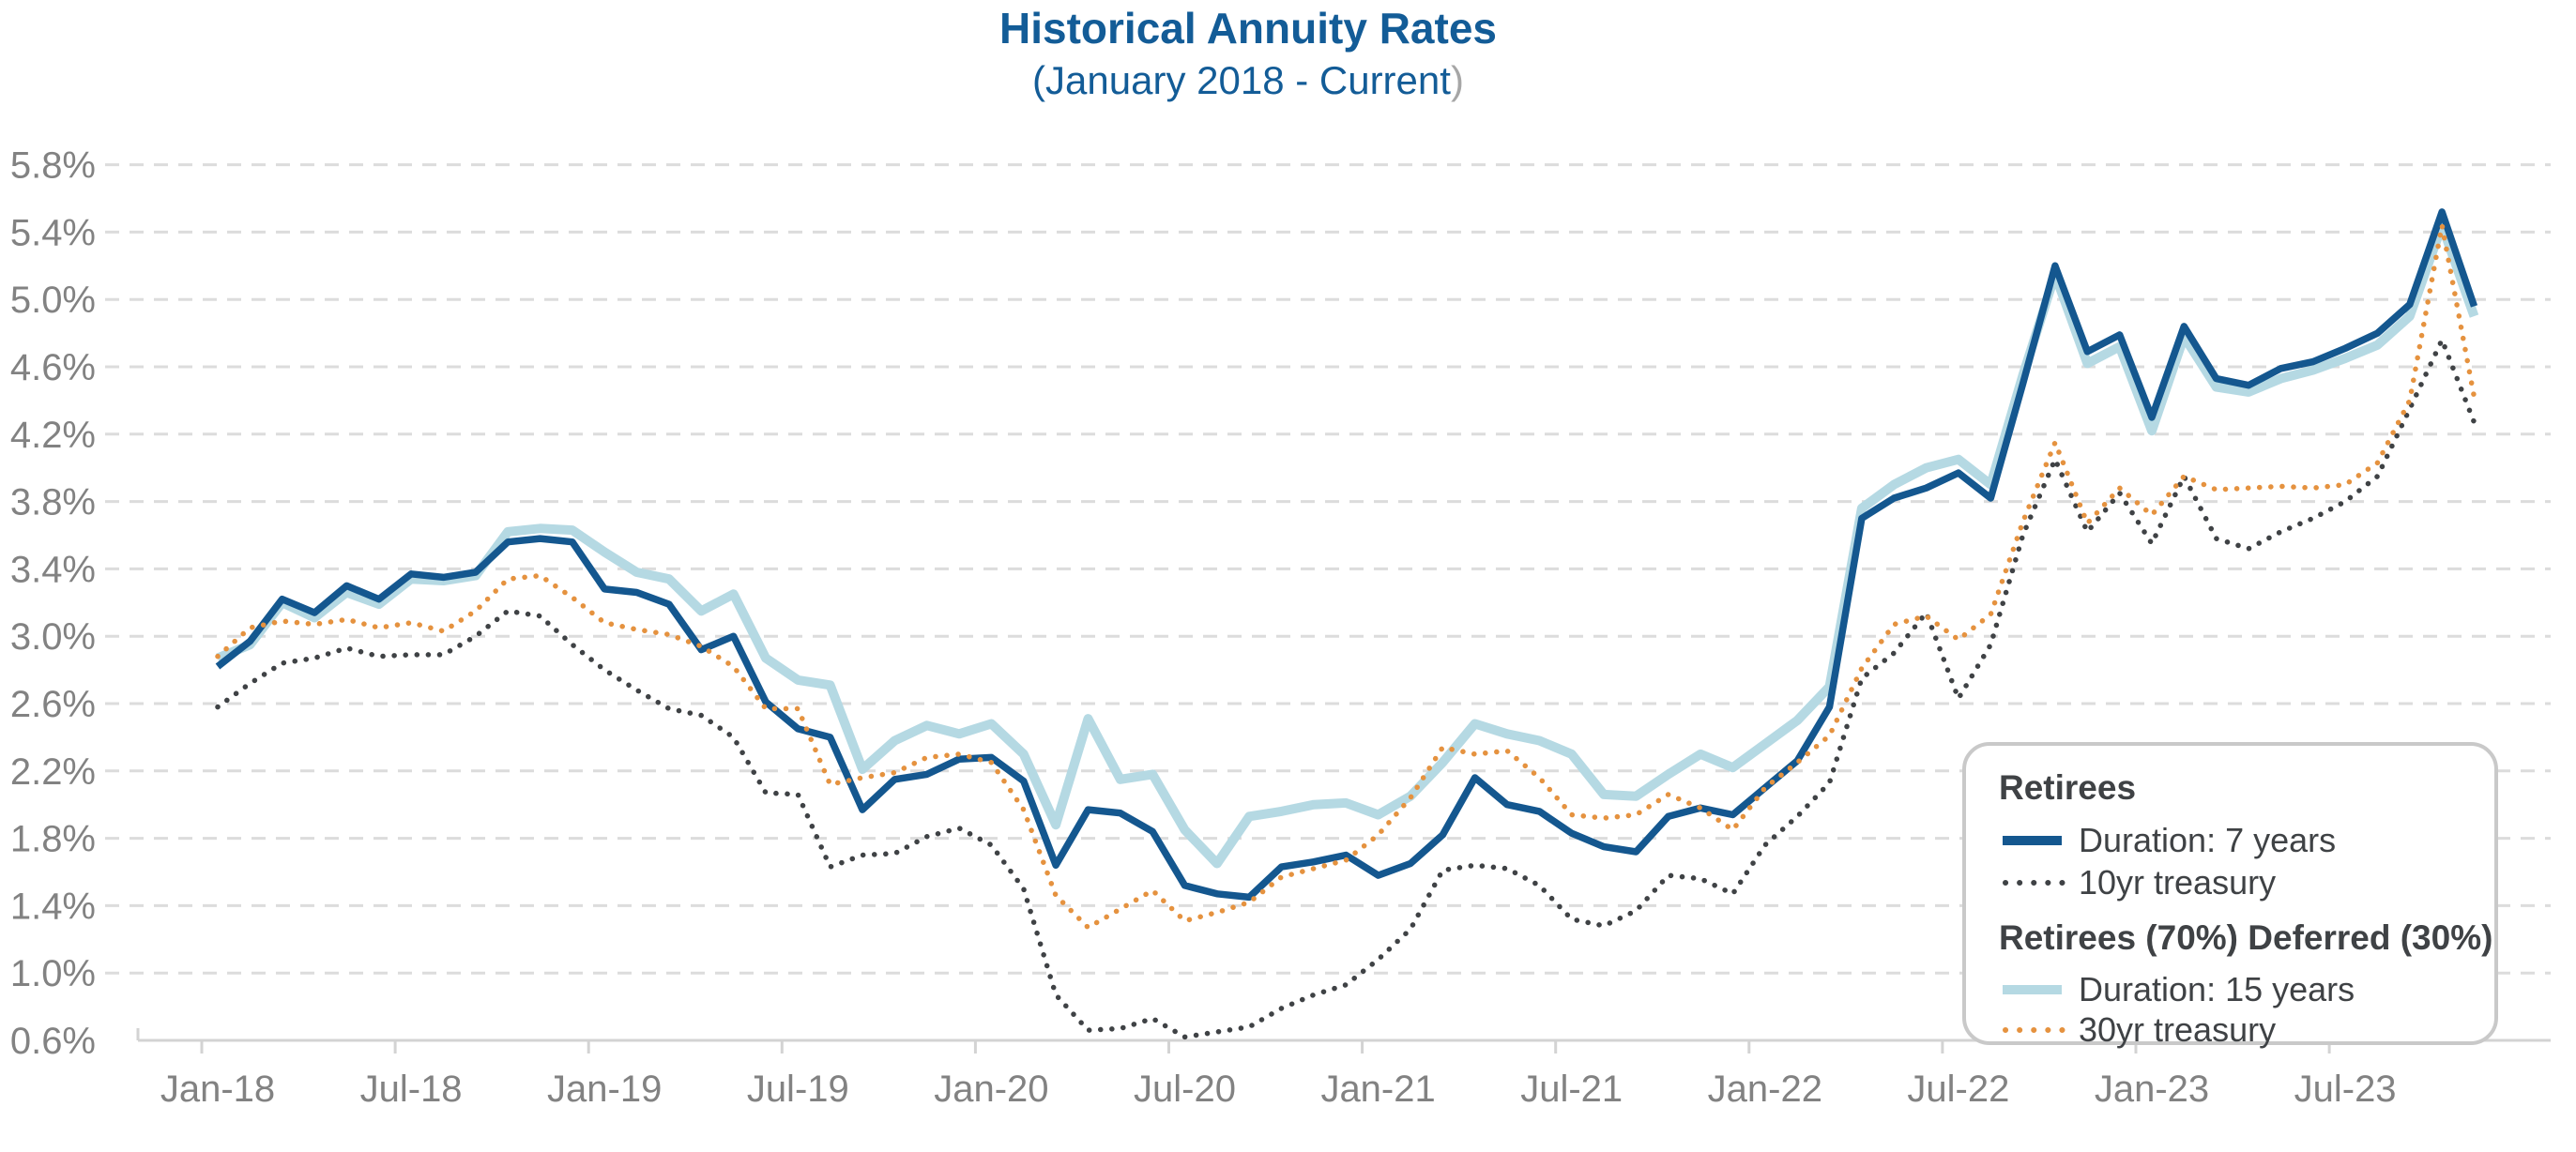 The width and height of the screenshot is (2576, 1152). I want to click on y-axis-label: 4.2%, so click(53, 436).